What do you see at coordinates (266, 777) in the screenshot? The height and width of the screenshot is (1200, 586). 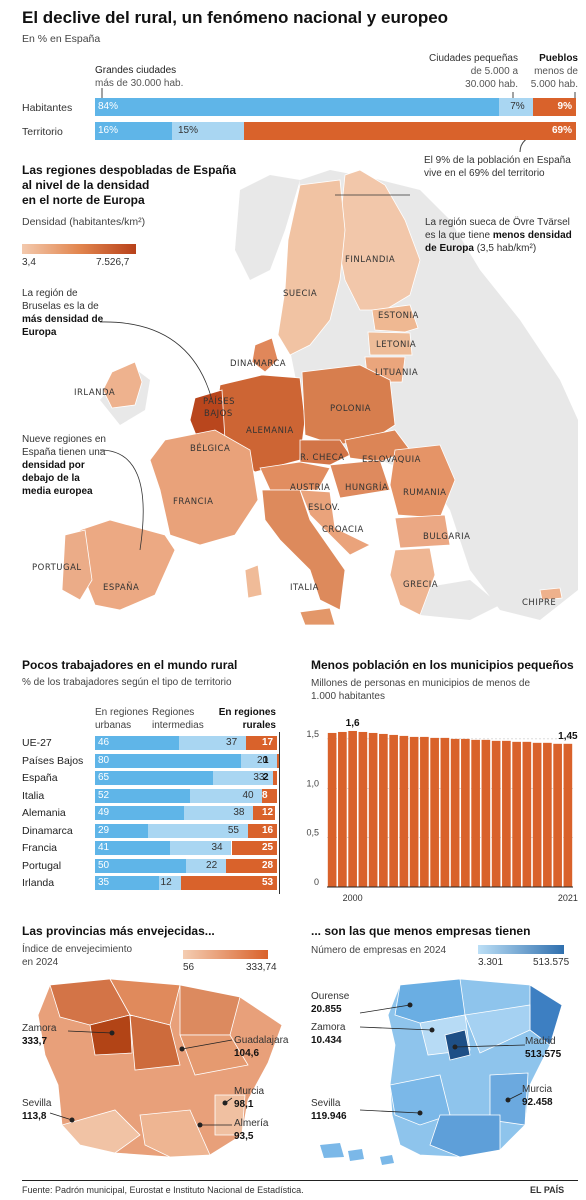 I see `workers-bar-value: 2` at bounding box center [266, 777].